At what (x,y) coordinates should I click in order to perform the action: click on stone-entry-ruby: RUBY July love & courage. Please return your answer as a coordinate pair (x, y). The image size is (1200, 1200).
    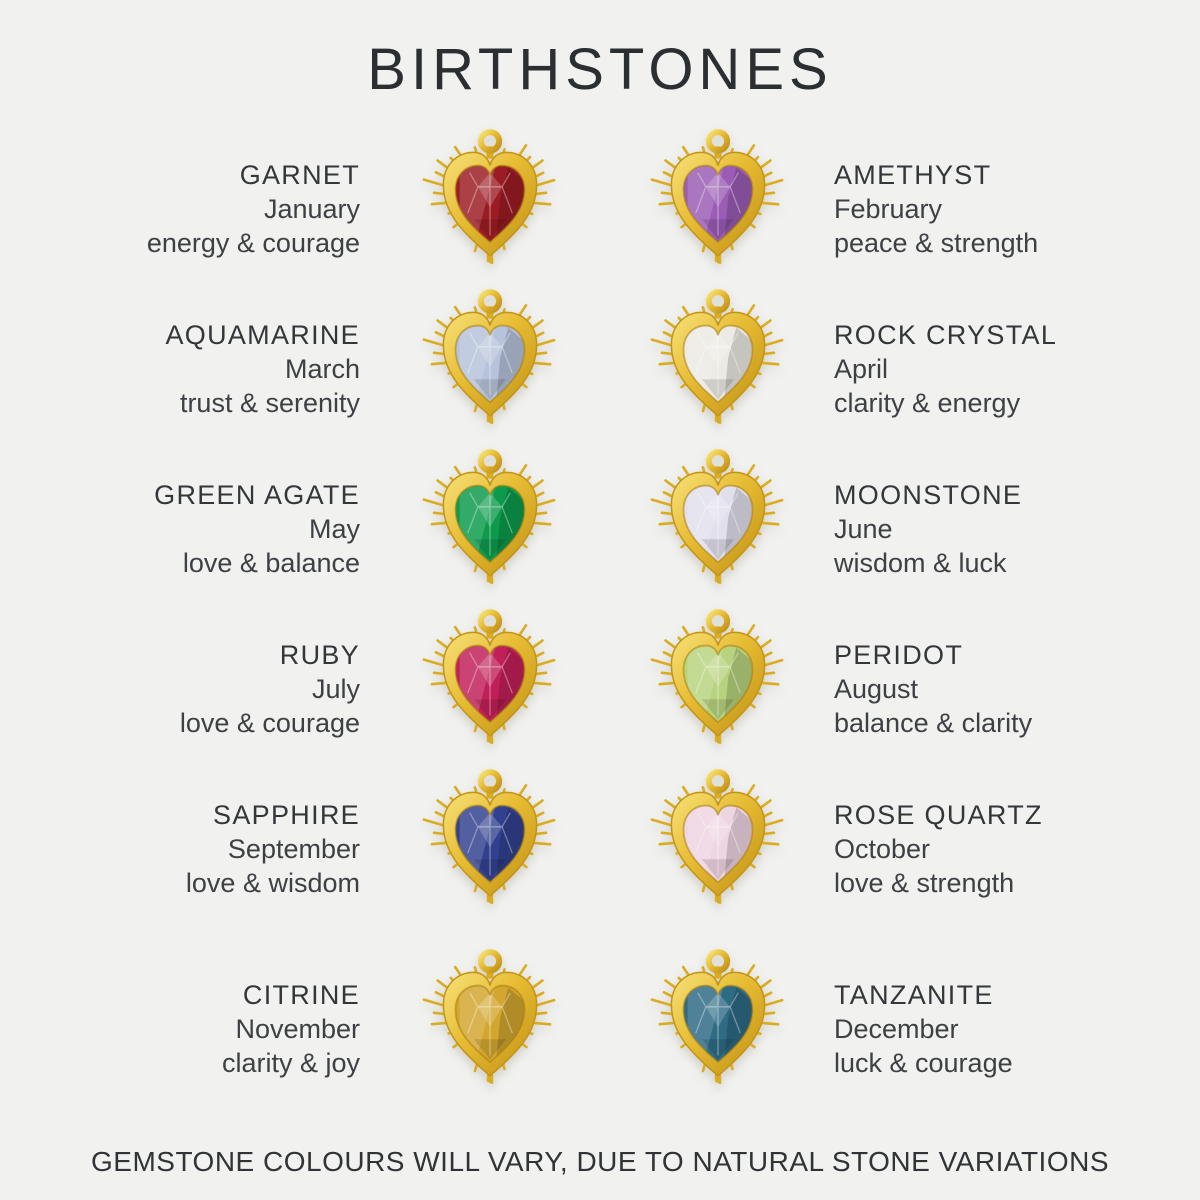
    Looking at the image, I should click on (180, 689).